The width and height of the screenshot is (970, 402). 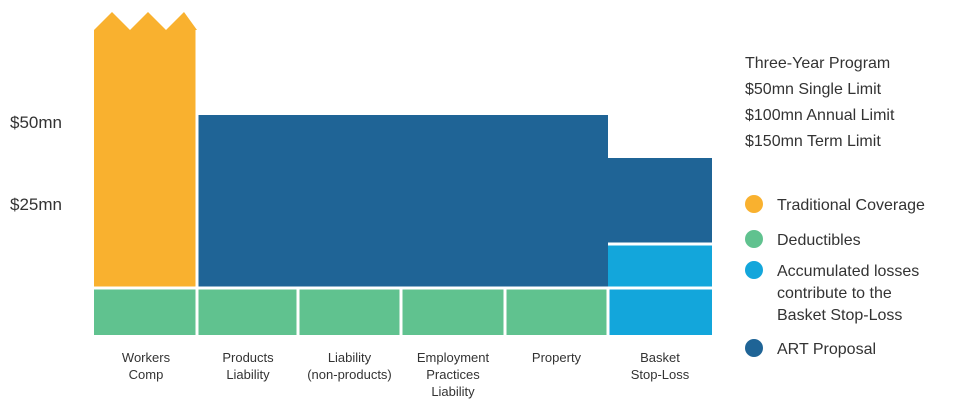 I want to click on legend-swatch-traditional, so click(x=754, y=204).